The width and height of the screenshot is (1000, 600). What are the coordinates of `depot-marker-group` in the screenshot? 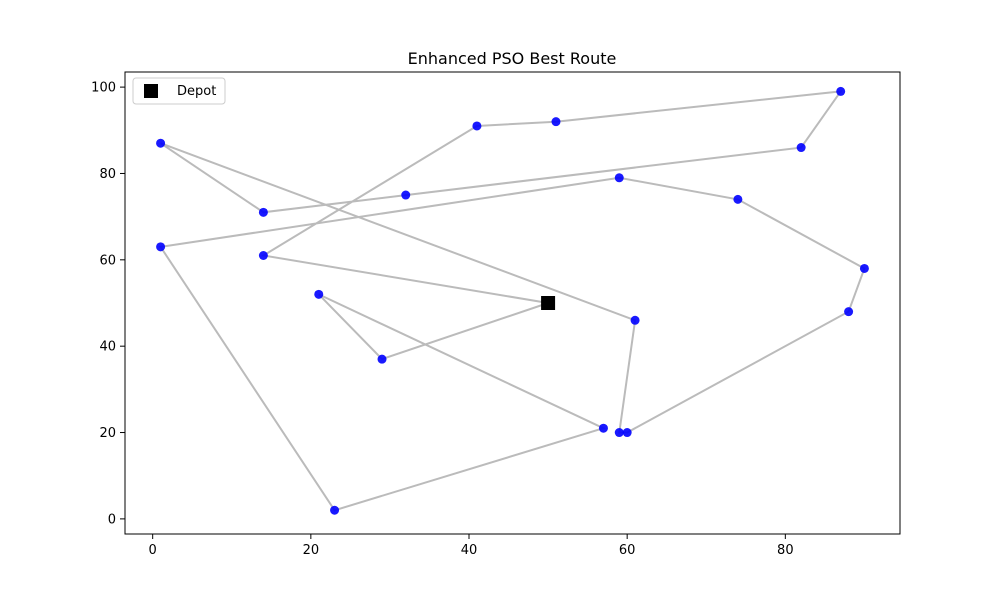 It's located at (548, 303).